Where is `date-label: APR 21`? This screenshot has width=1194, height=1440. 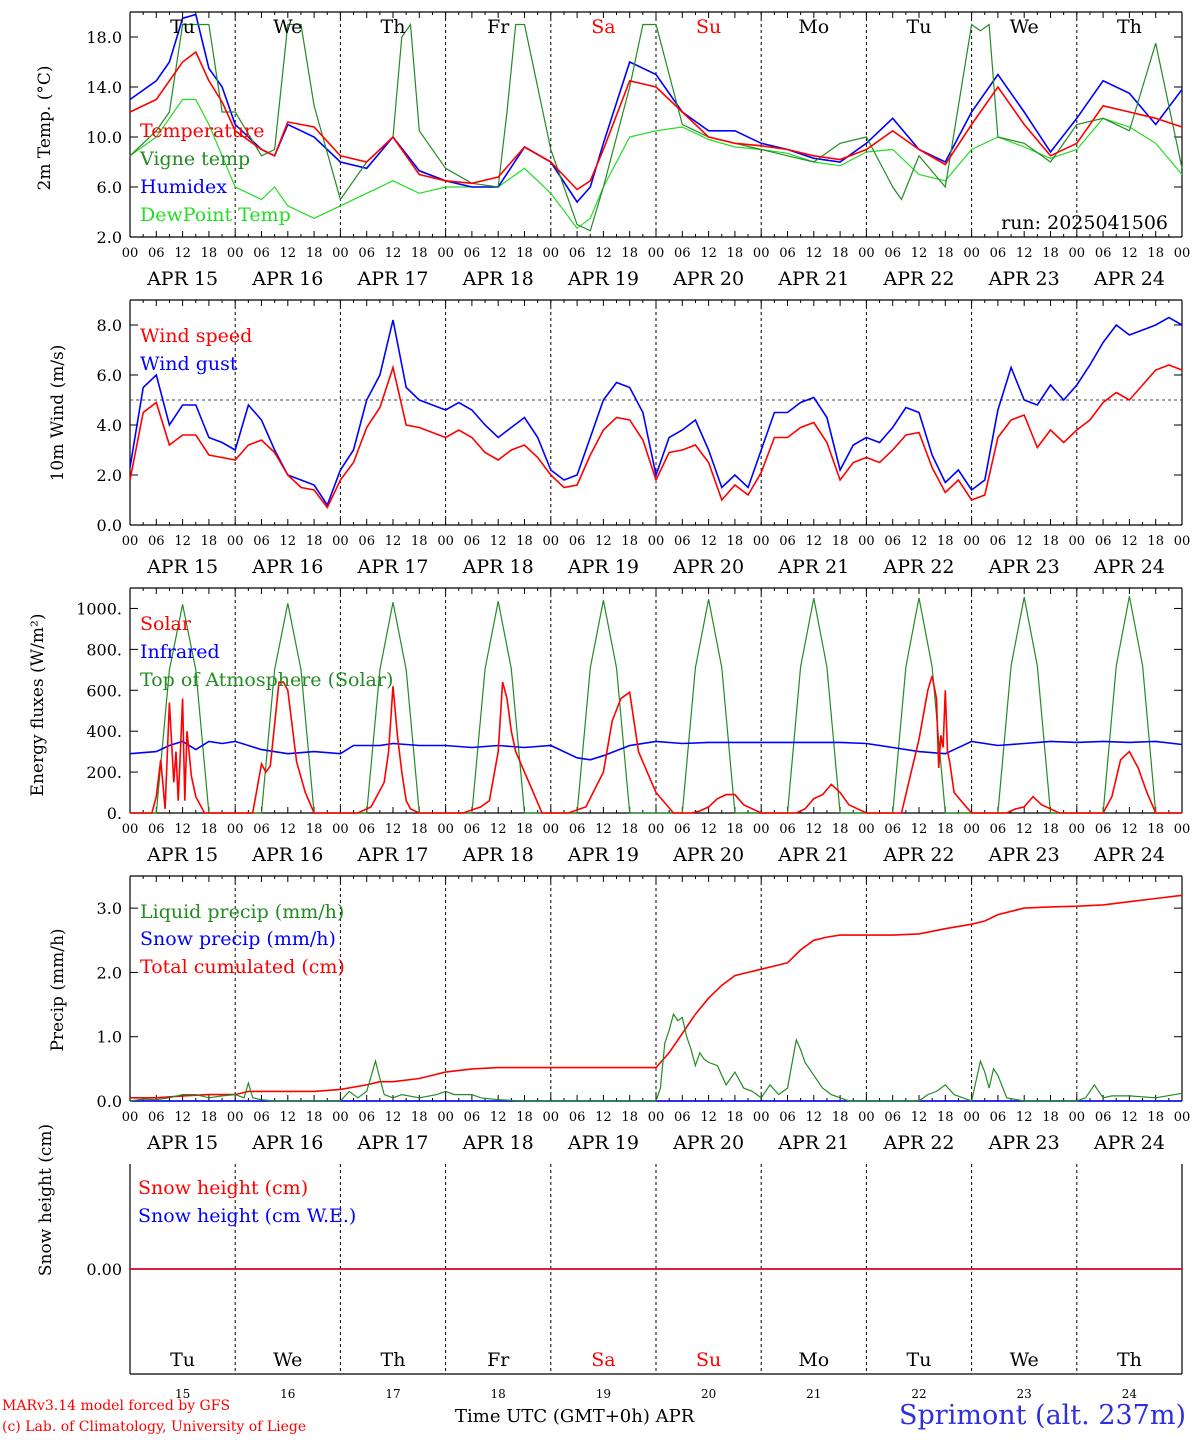 date-label: APR 21 is located at coordinates (813, 279).